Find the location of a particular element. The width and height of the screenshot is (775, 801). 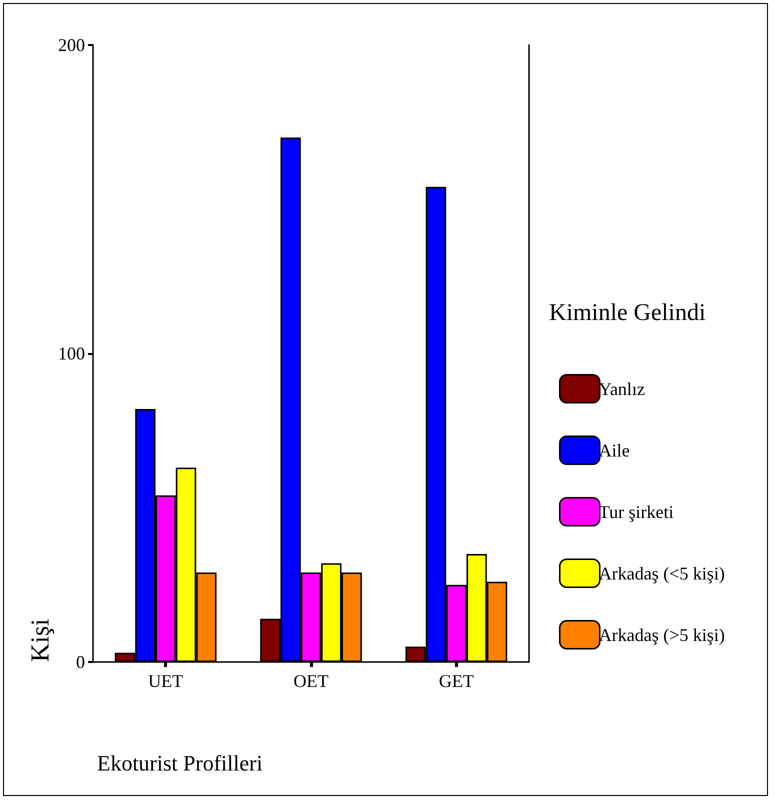

x-tick-label: GET is located at coordinates (456, 681).